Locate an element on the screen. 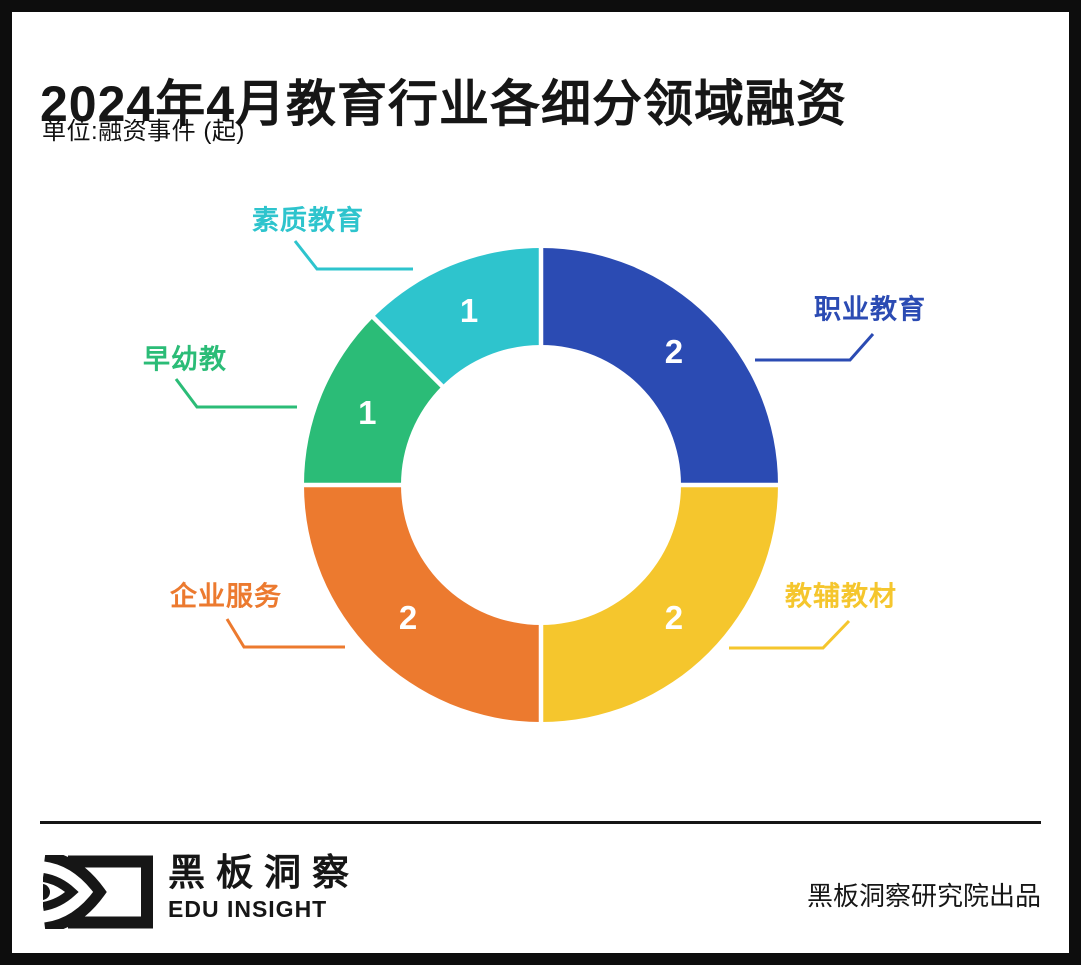  label-early-childhood-education: 早幼教 is located at coordinates (185, 359).